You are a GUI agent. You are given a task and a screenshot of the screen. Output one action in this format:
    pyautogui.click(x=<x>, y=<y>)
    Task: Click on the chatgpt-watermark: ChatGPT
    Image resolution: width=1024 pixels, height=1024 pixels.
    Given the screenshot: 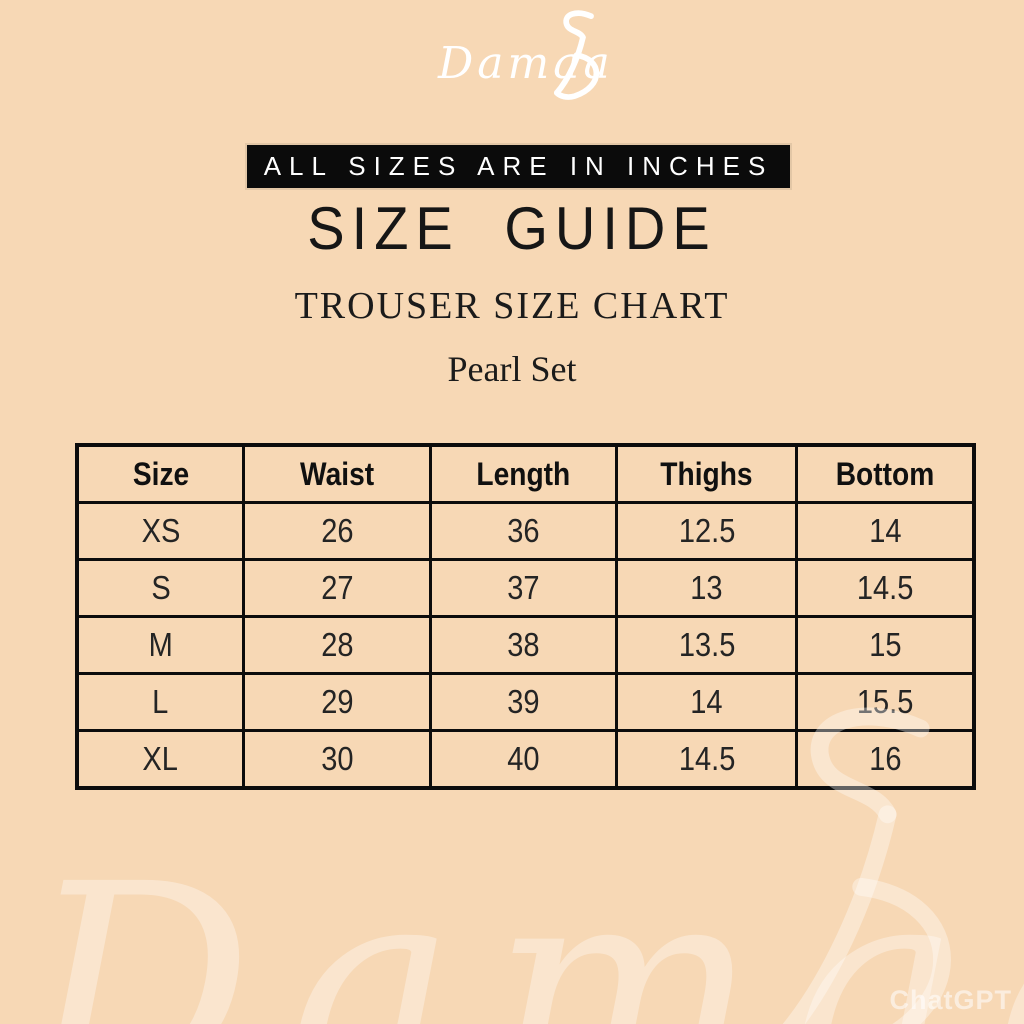 What is the action you would take?
    pyautogui.click(x=950, y=1000)
    